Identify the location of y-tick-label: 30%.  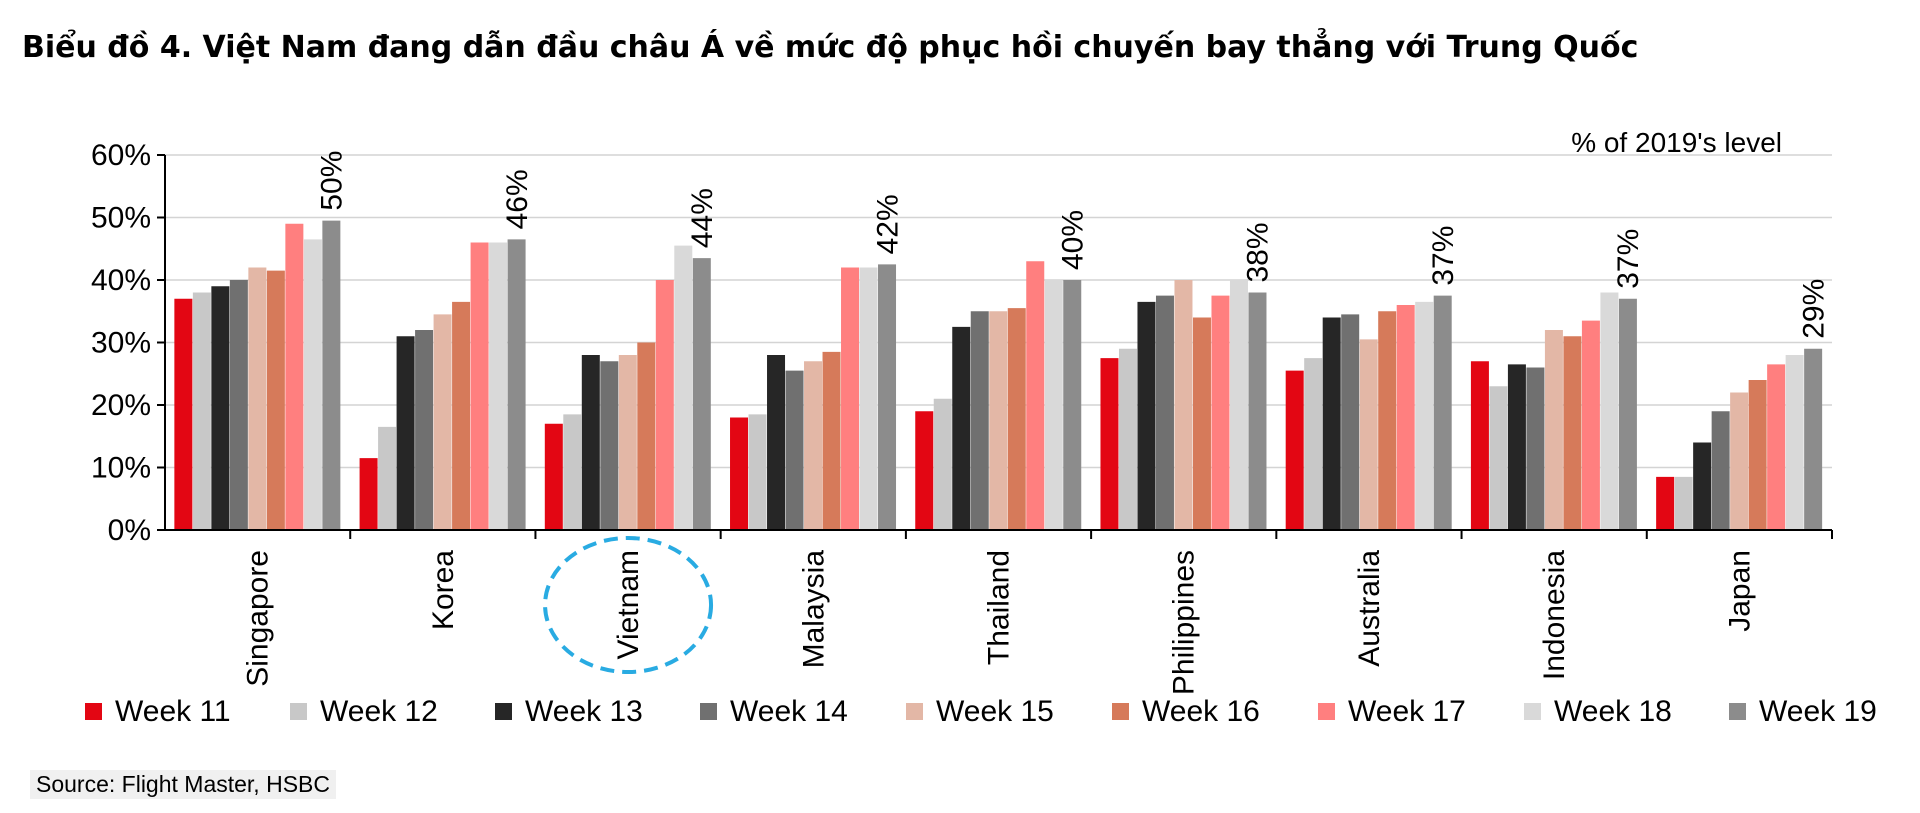
(121, 343).